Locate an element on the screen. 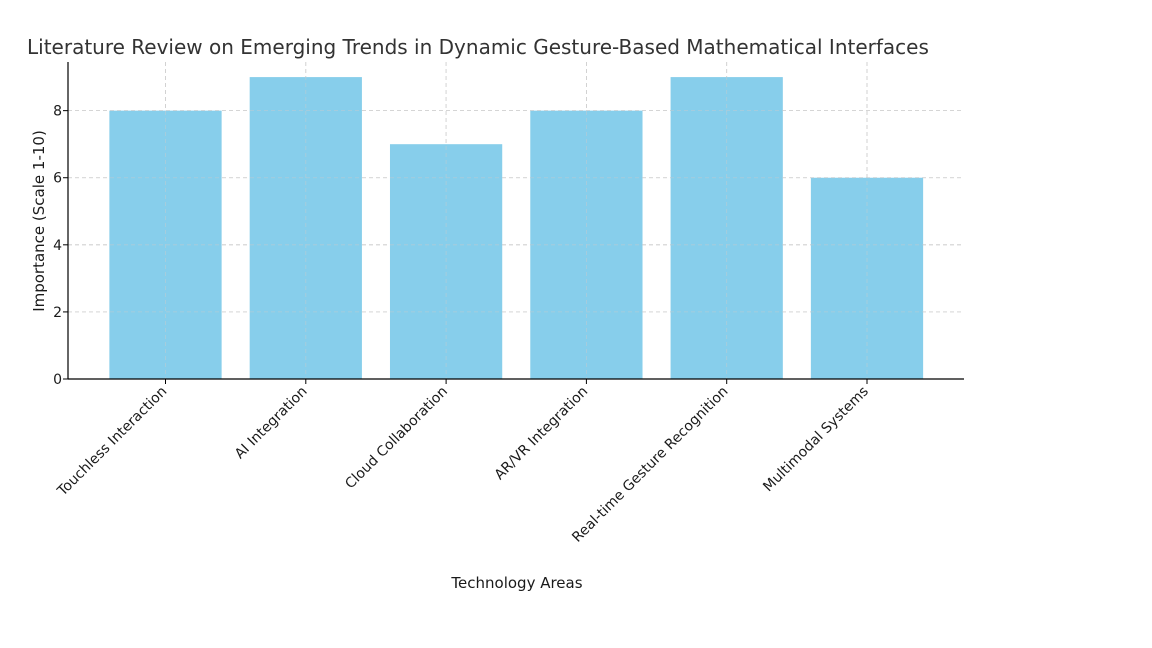 Image resolution: width=1152 pixels, height=648 pixels. x-tick-label: Real-time Gesture Recognition is located at coordinates (650, 465).